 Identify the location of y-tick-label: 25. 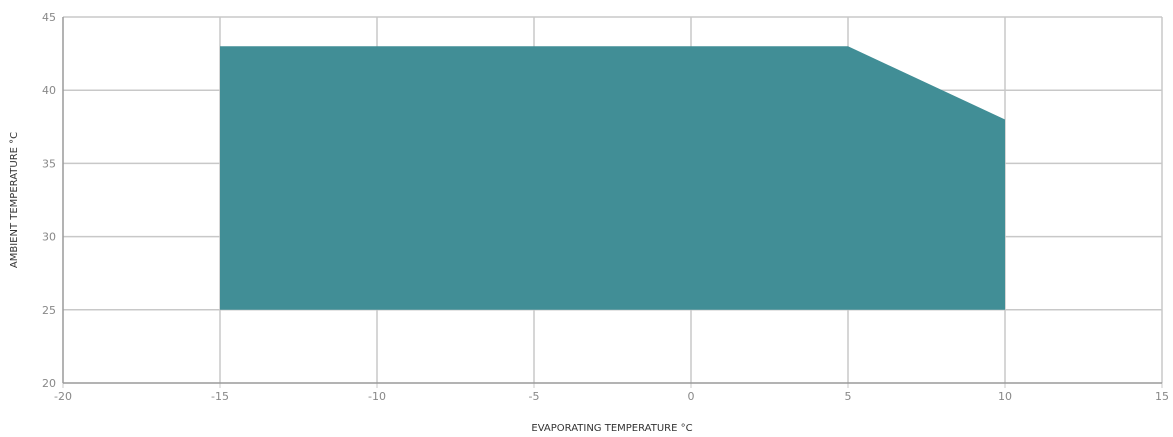
(49, 310).